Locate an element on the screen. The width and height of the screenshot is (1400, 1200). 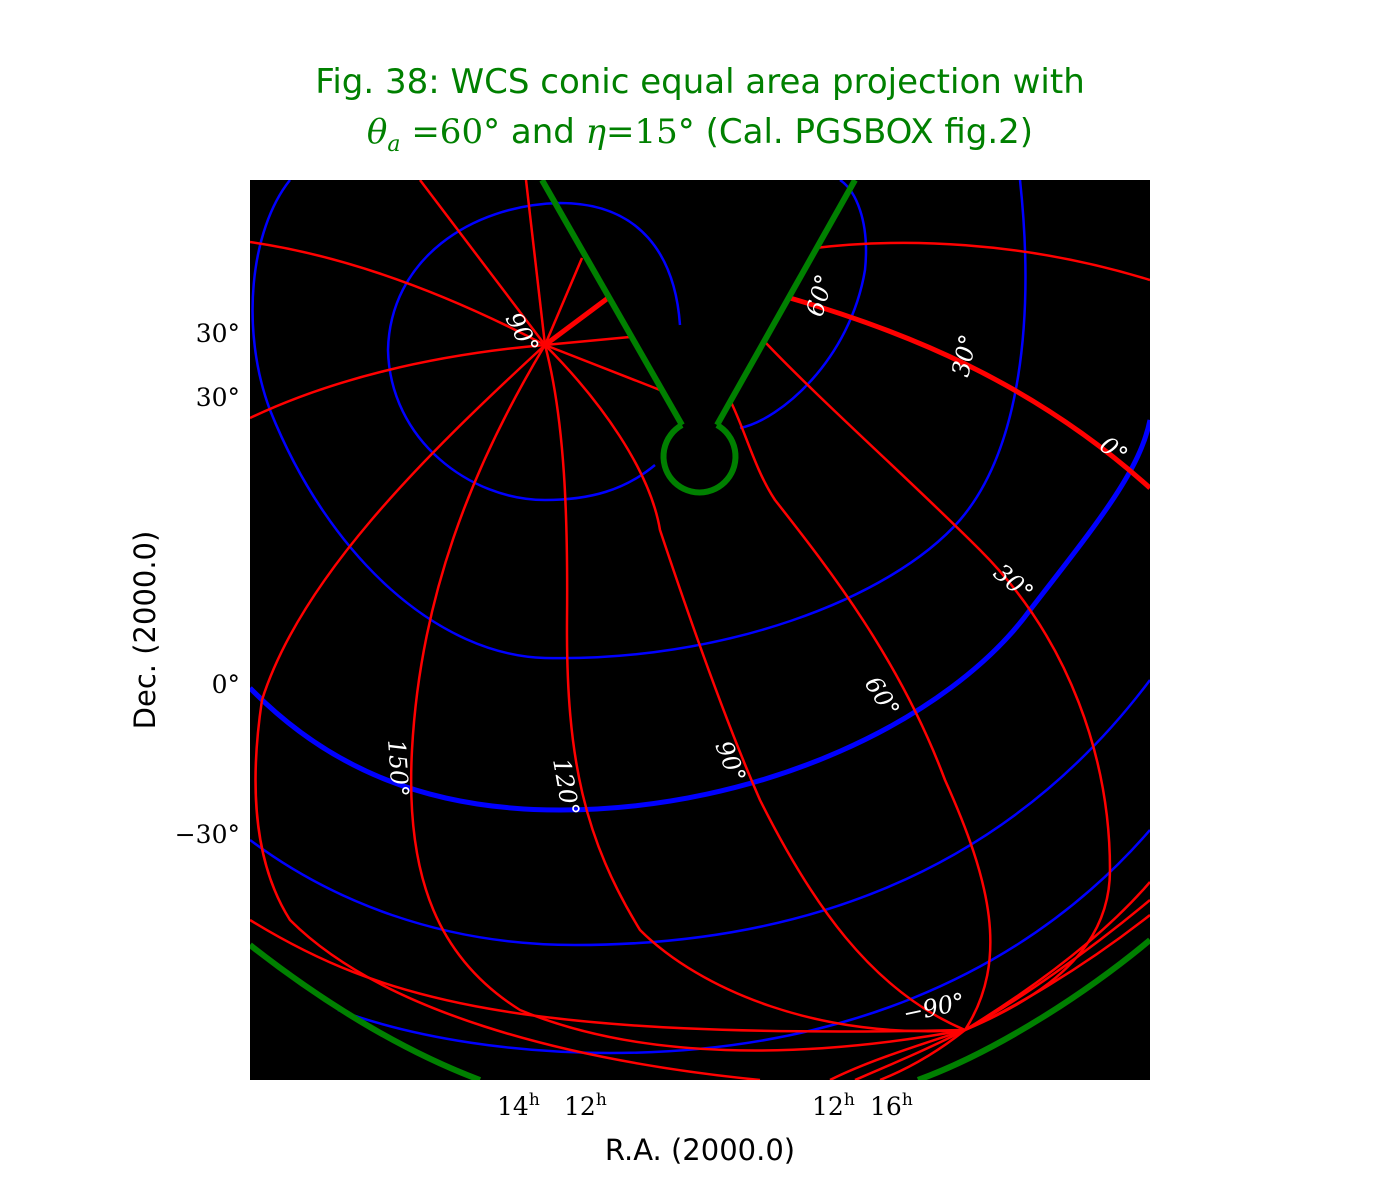
boundary-pole-cusp is located at coordinates (699, 459).